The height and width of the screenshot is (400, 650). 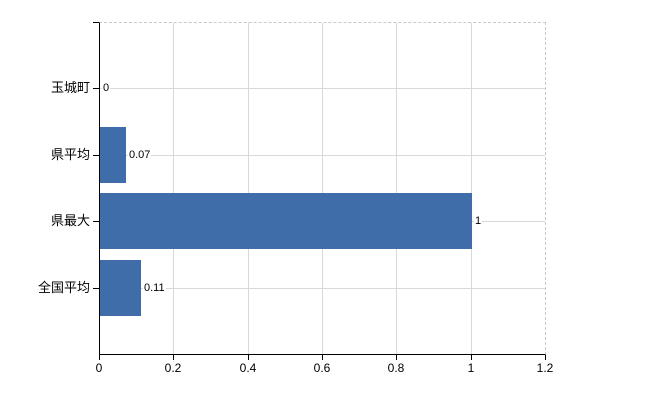 I want to click on category-label: 県平均, so click(x=70, y=154).